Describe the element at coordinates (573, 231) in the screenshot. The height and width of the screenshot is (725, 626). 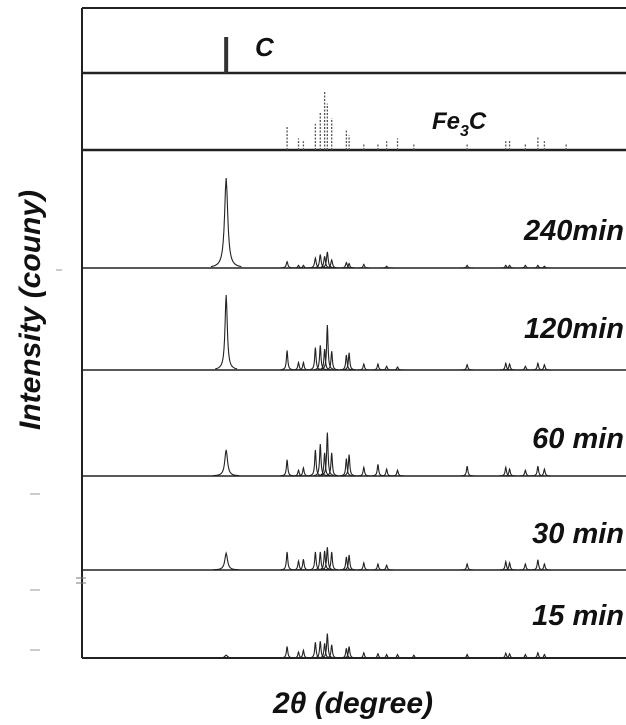
I see `series-label-240min: 240min` at that location.